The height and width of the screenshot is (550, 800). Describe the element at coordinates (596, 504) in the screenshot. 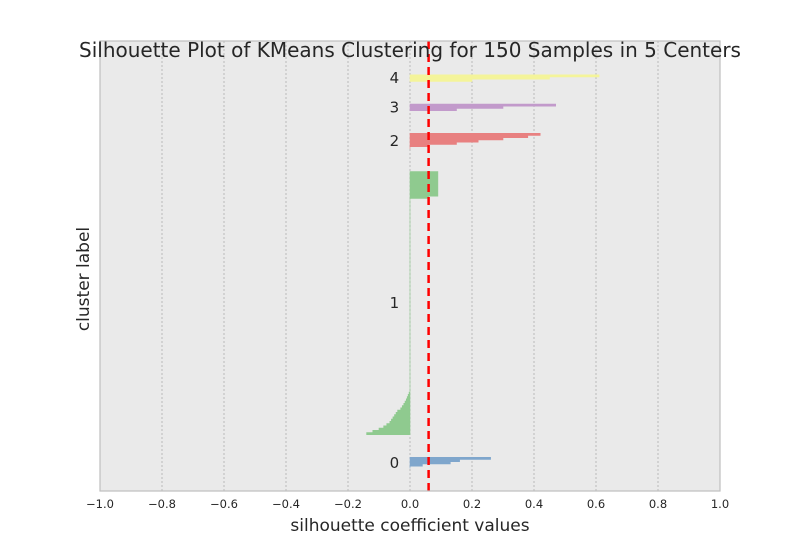

I see `x-tick-label: 0.6` at that location.